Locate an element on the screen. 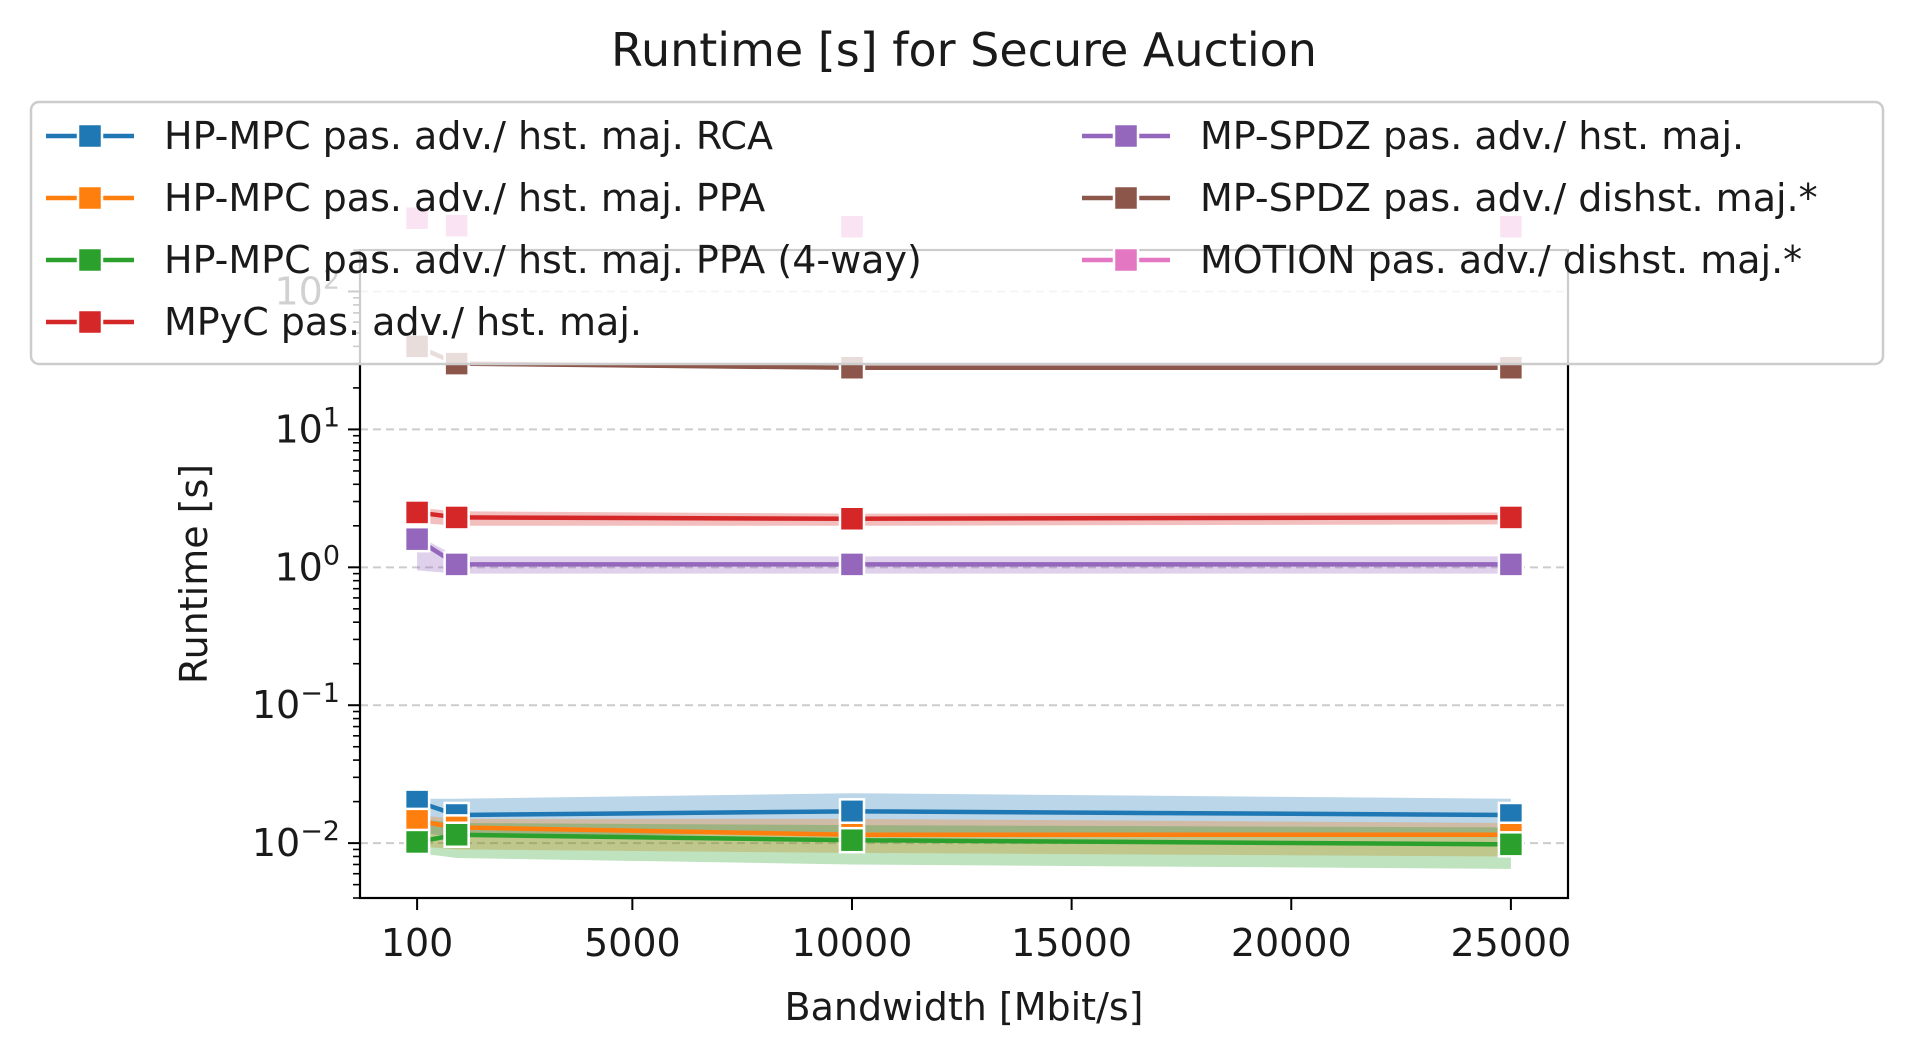 Image resolution: width=1917 pixels, height=1054 pixels. legend-item: HP-MPC pas. adv./ hst. maj. PPA (4-way) is located at coordinates (484, 260).